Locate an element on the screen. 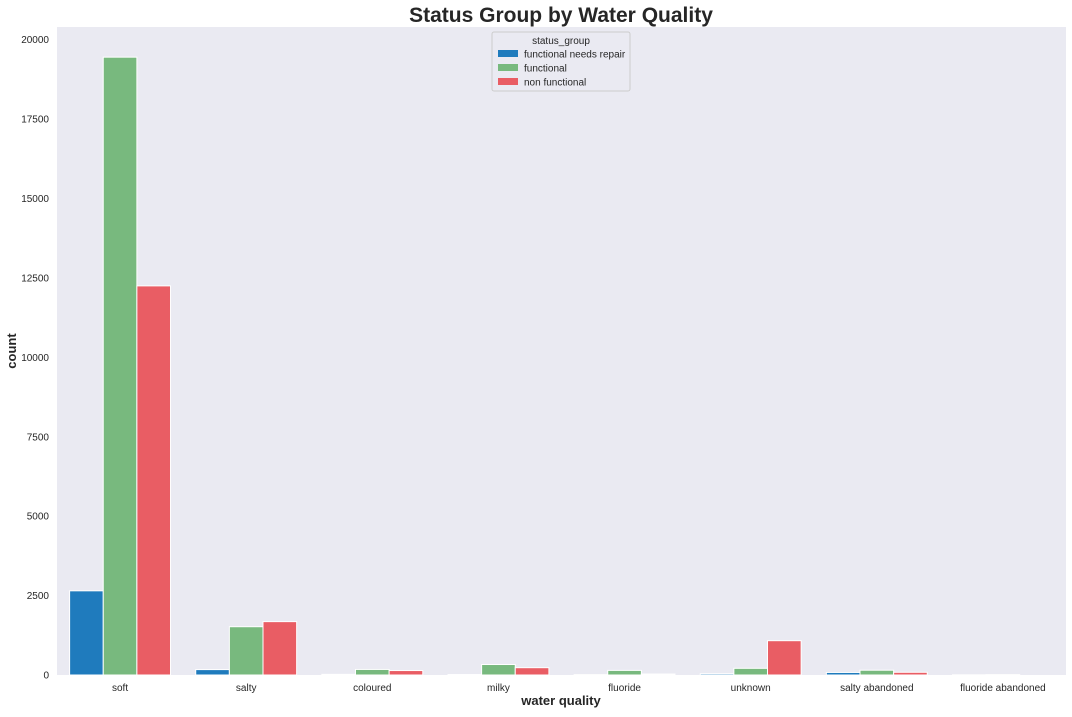  y-tick-label: 20000 is located at coordinates (35, 40).